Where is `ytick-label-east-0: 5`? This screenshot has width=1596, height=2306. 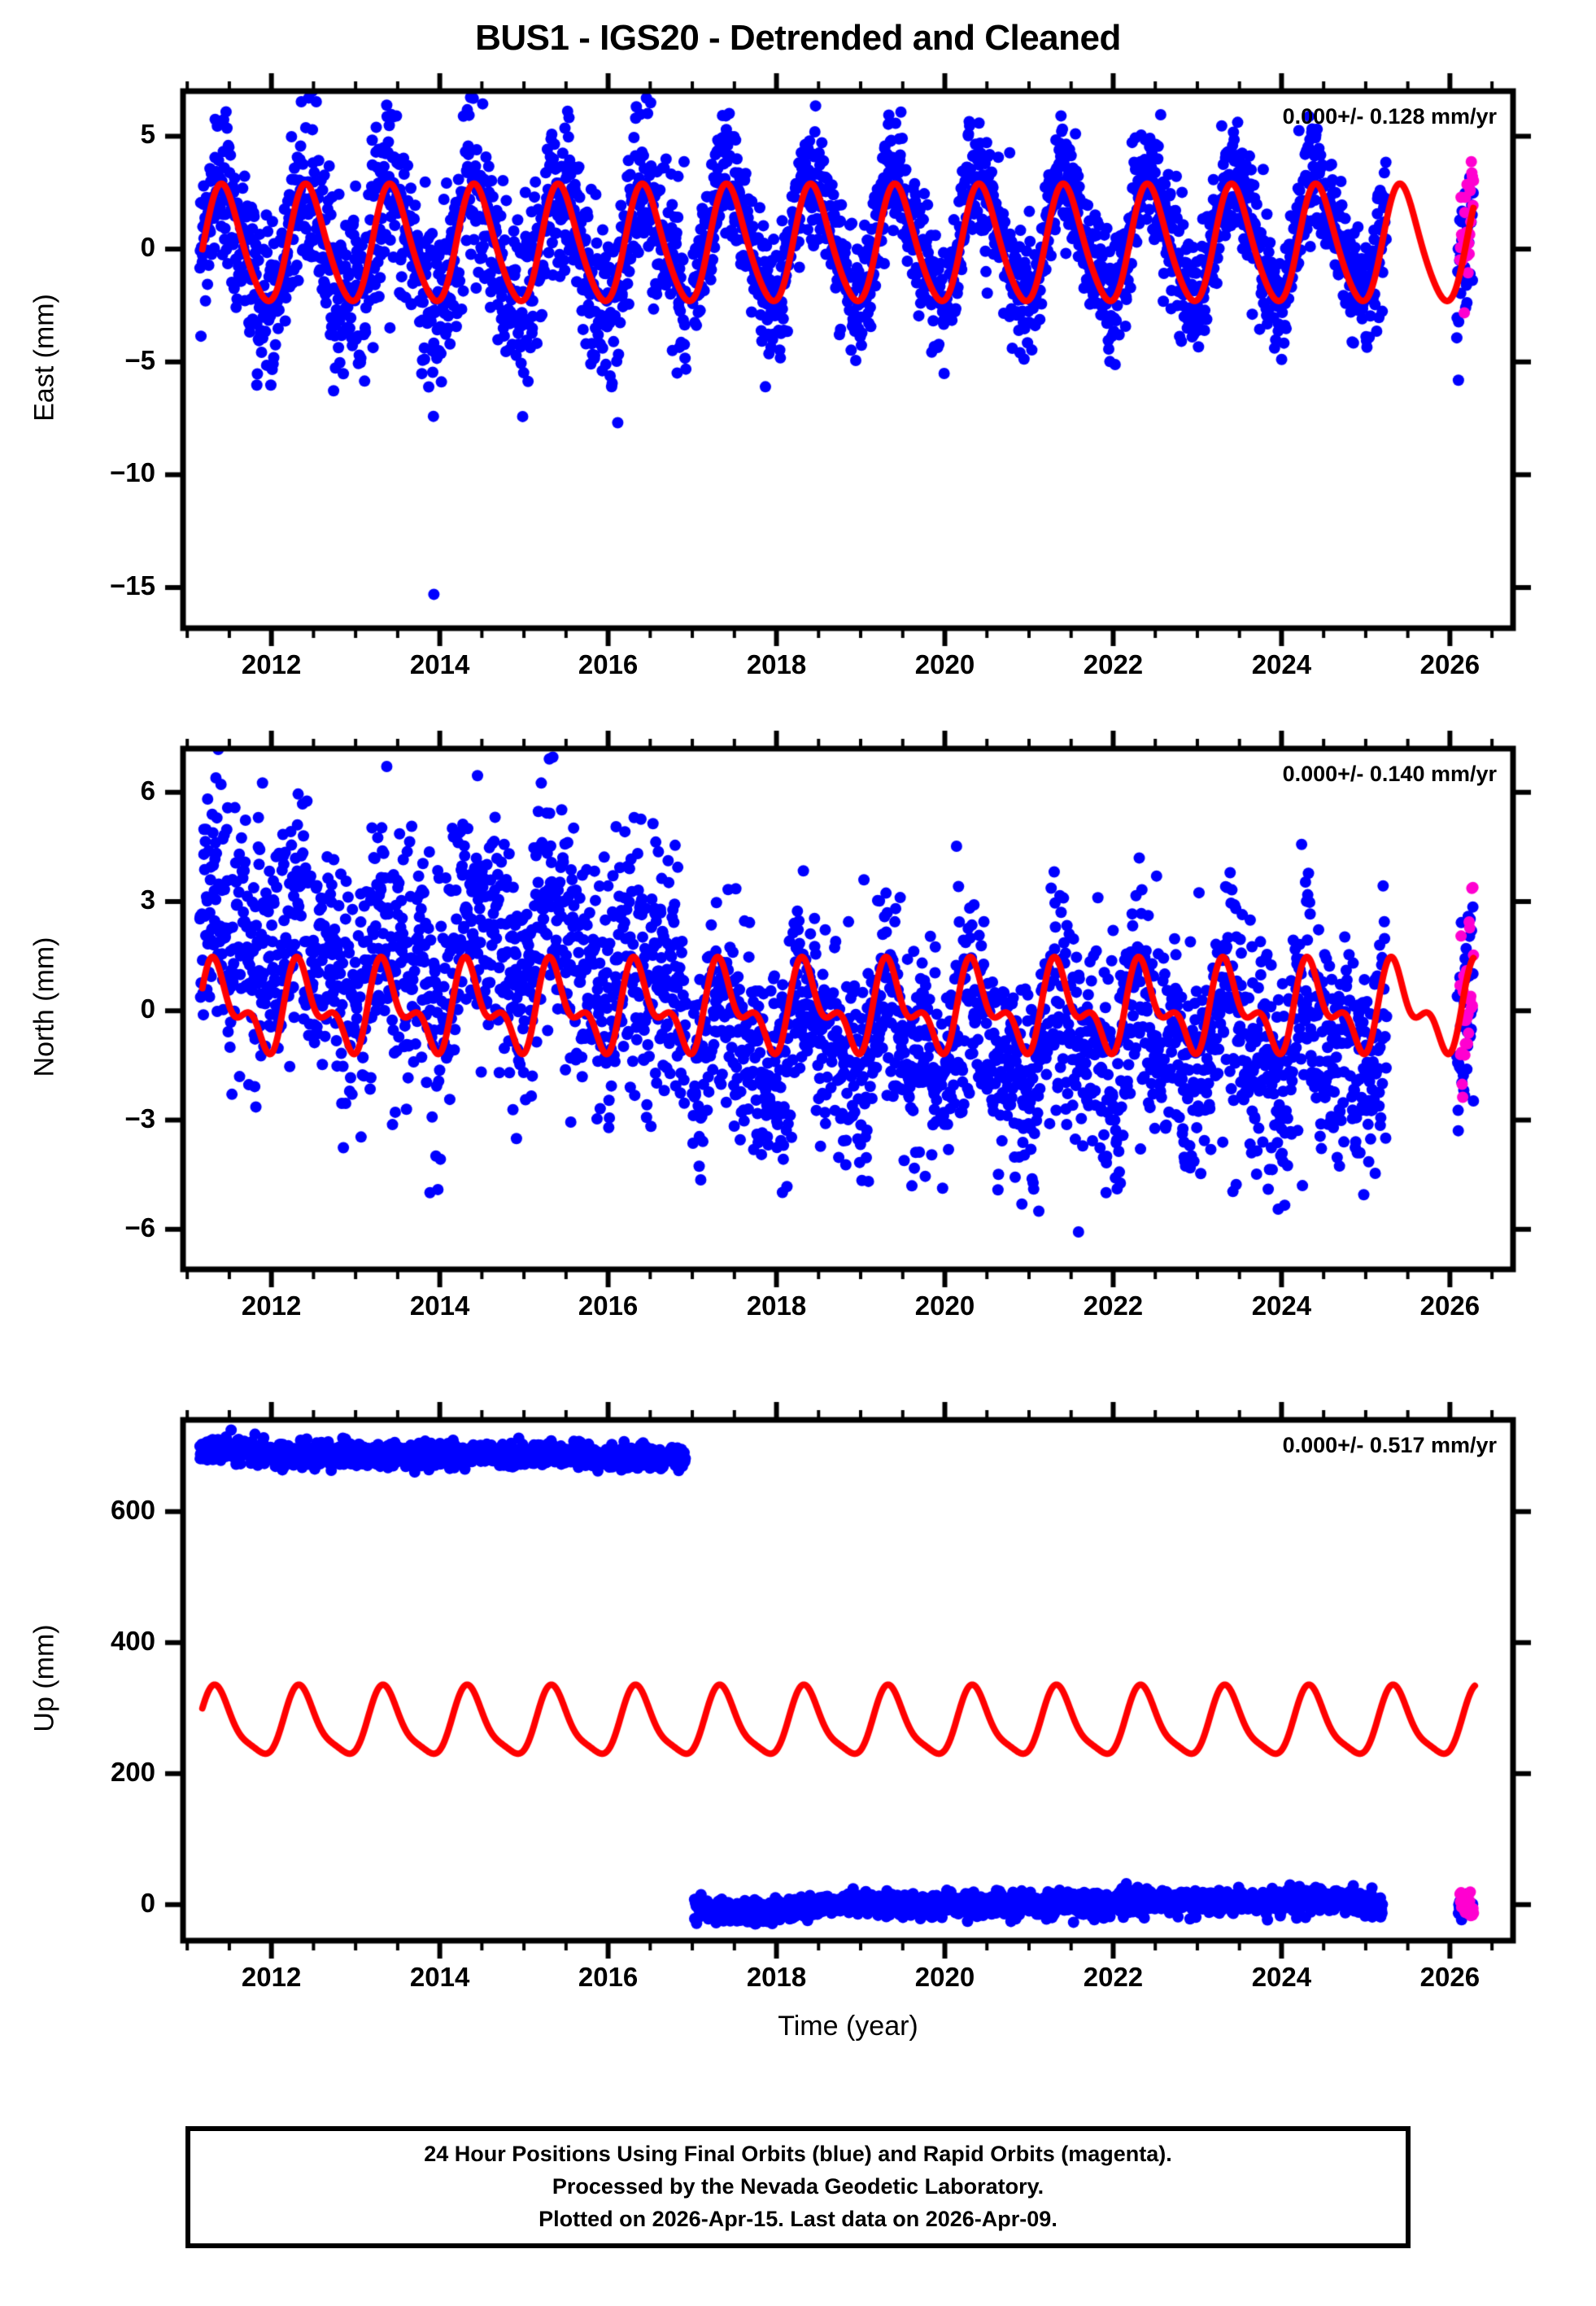
ytick-label-east-0: 5 is located at coordinates (147, 134).